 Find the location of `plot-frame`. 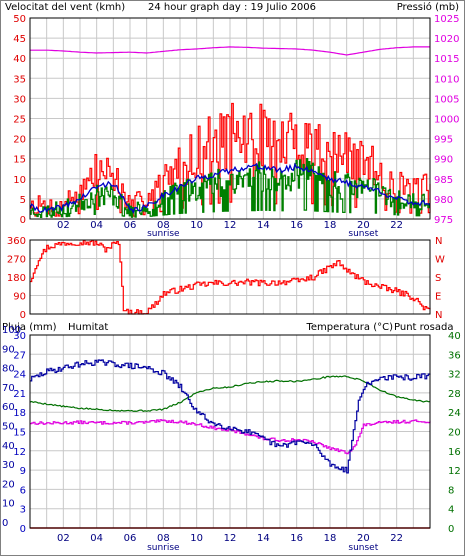

plot-frame is located at coordinates (230, 277).